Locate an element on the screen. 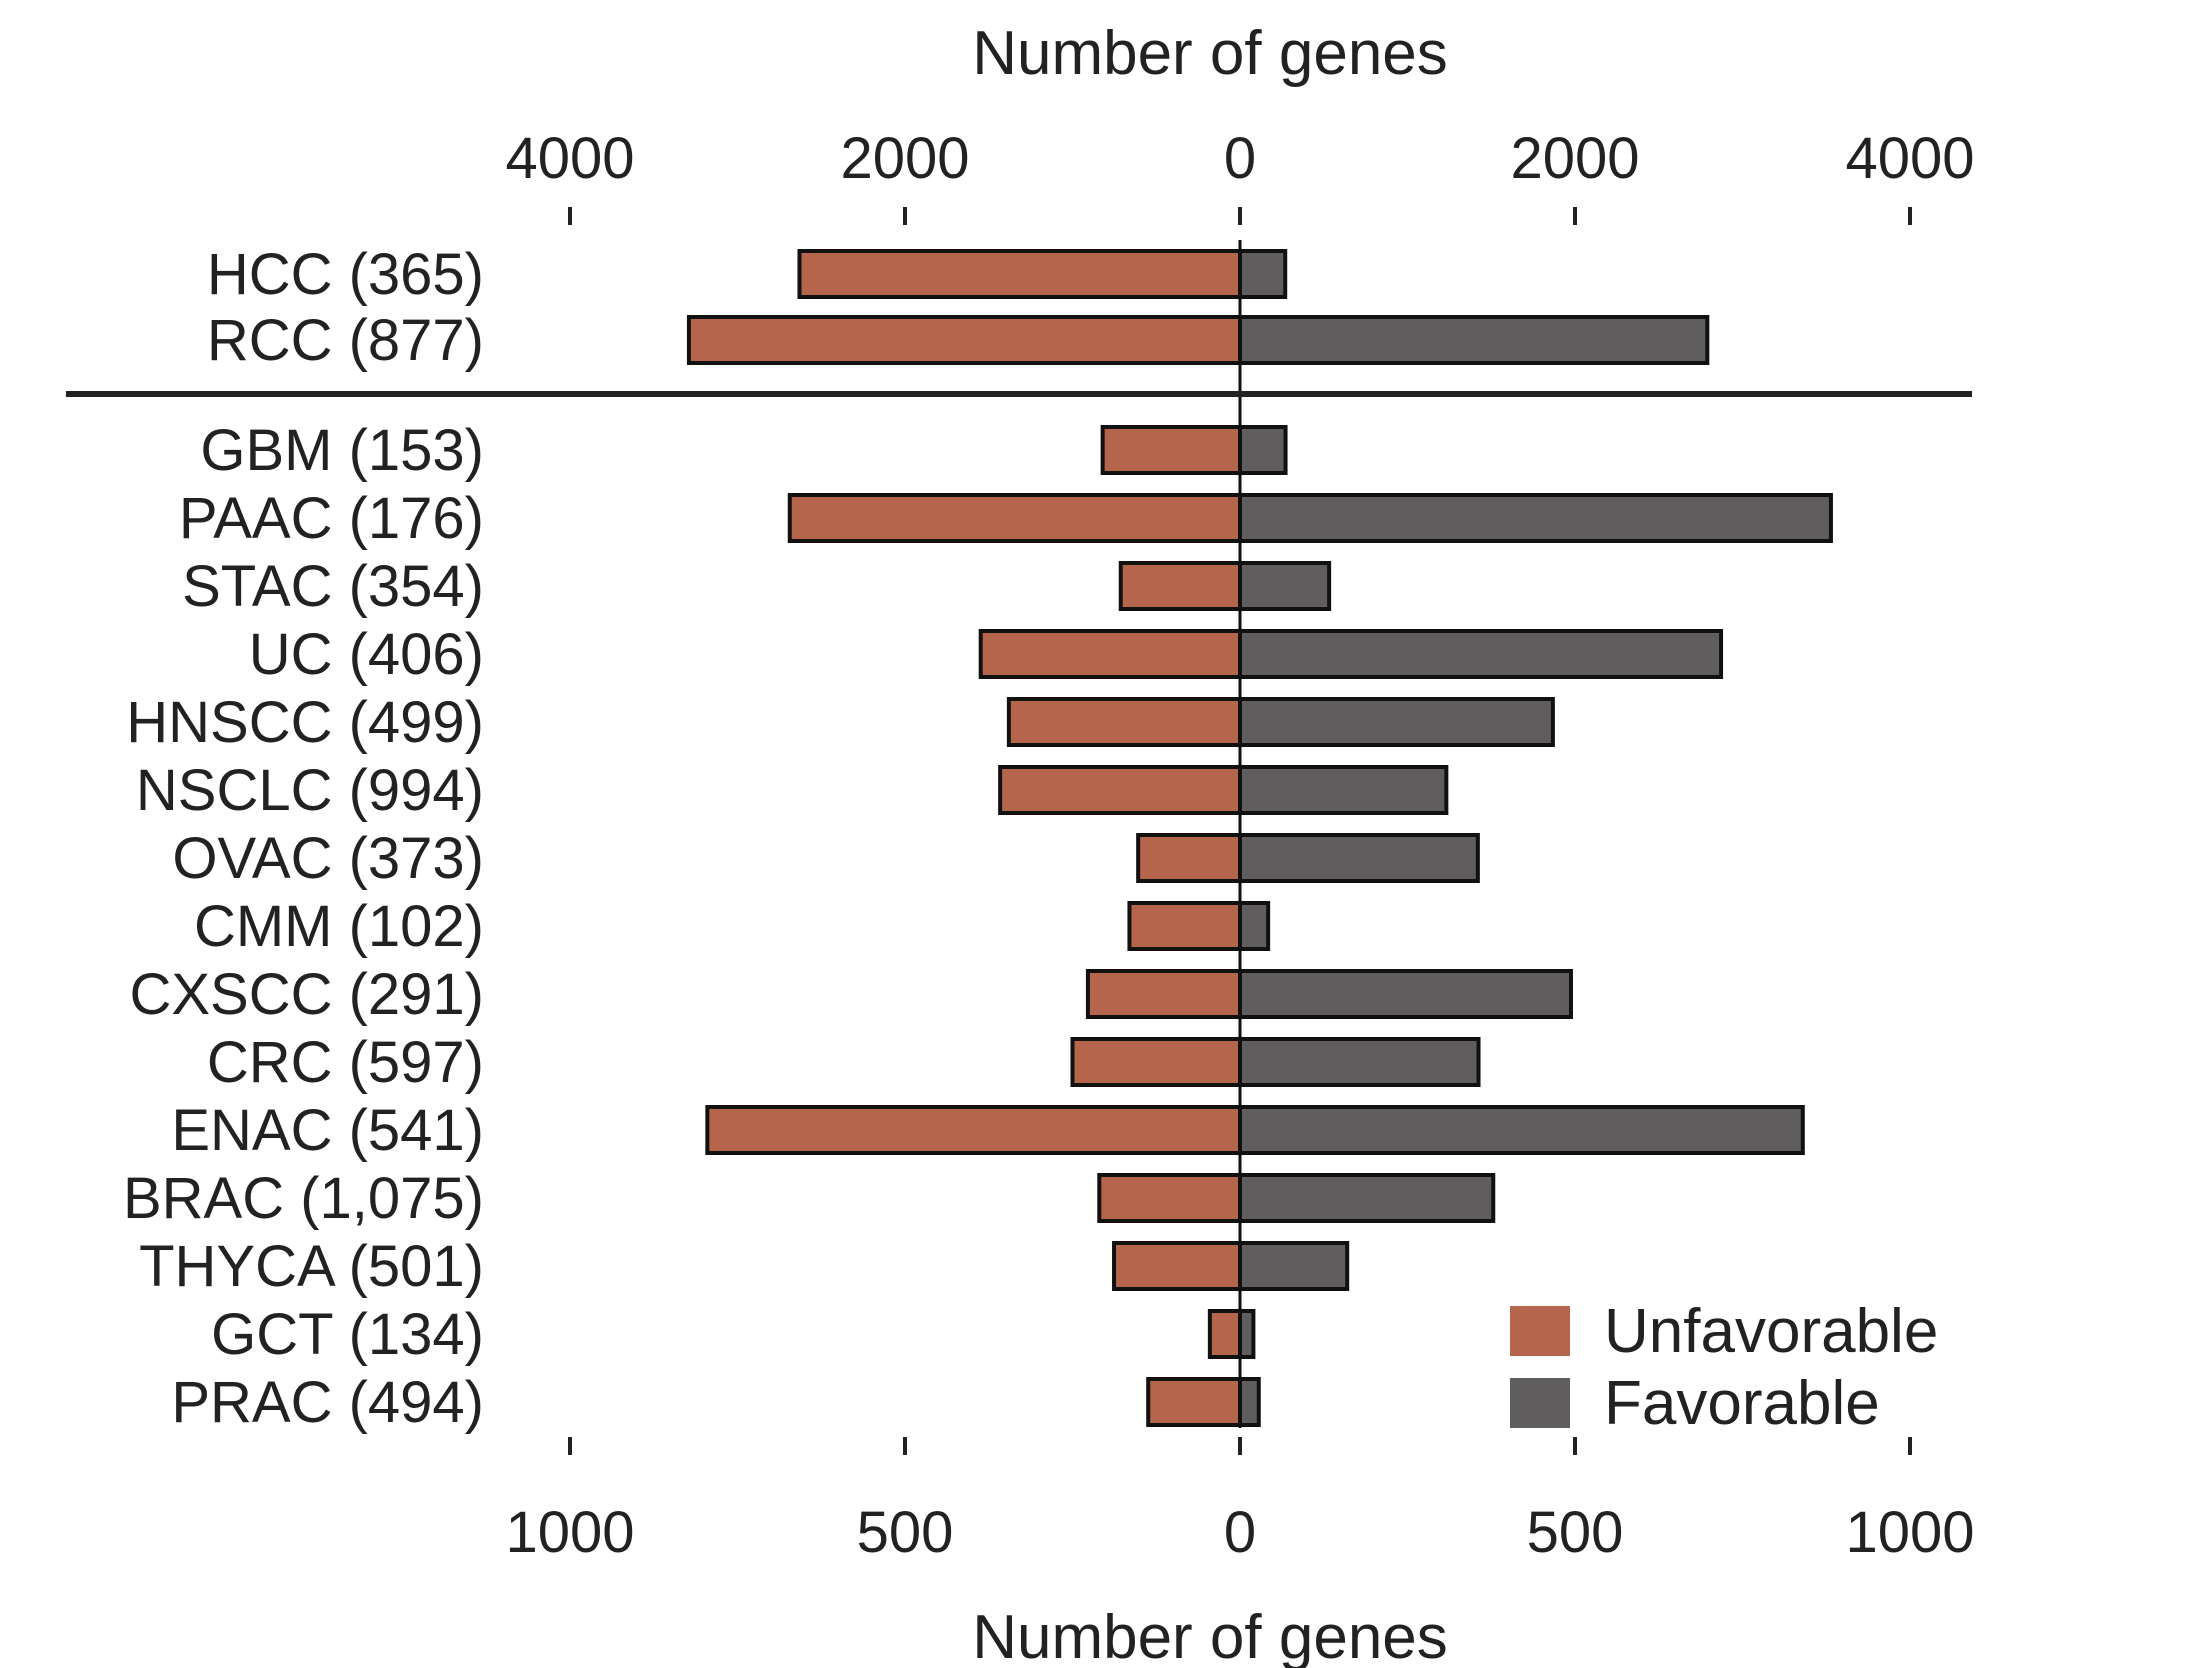  category-label-g1-5: NSCLC (994) is located at coordinates (310, 790).